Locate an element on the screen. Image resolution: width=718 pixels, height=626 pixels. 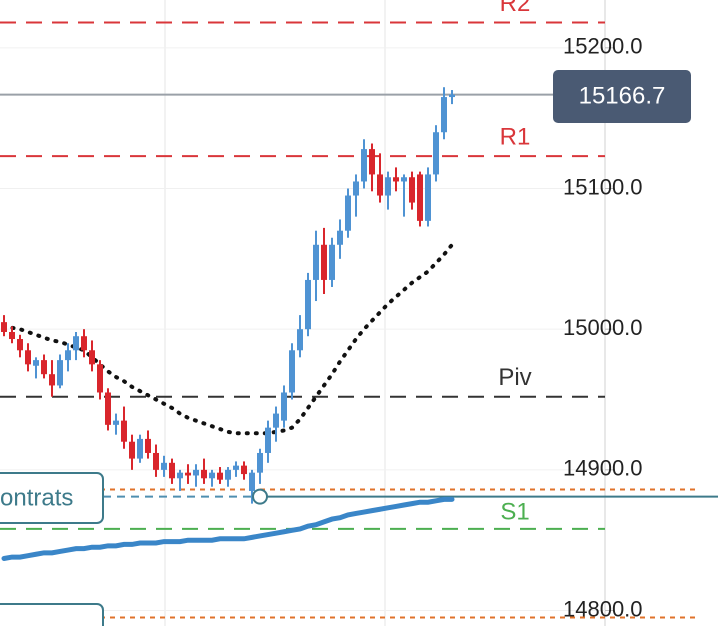
position-label: ontrats is located at coordinates (36, 497).